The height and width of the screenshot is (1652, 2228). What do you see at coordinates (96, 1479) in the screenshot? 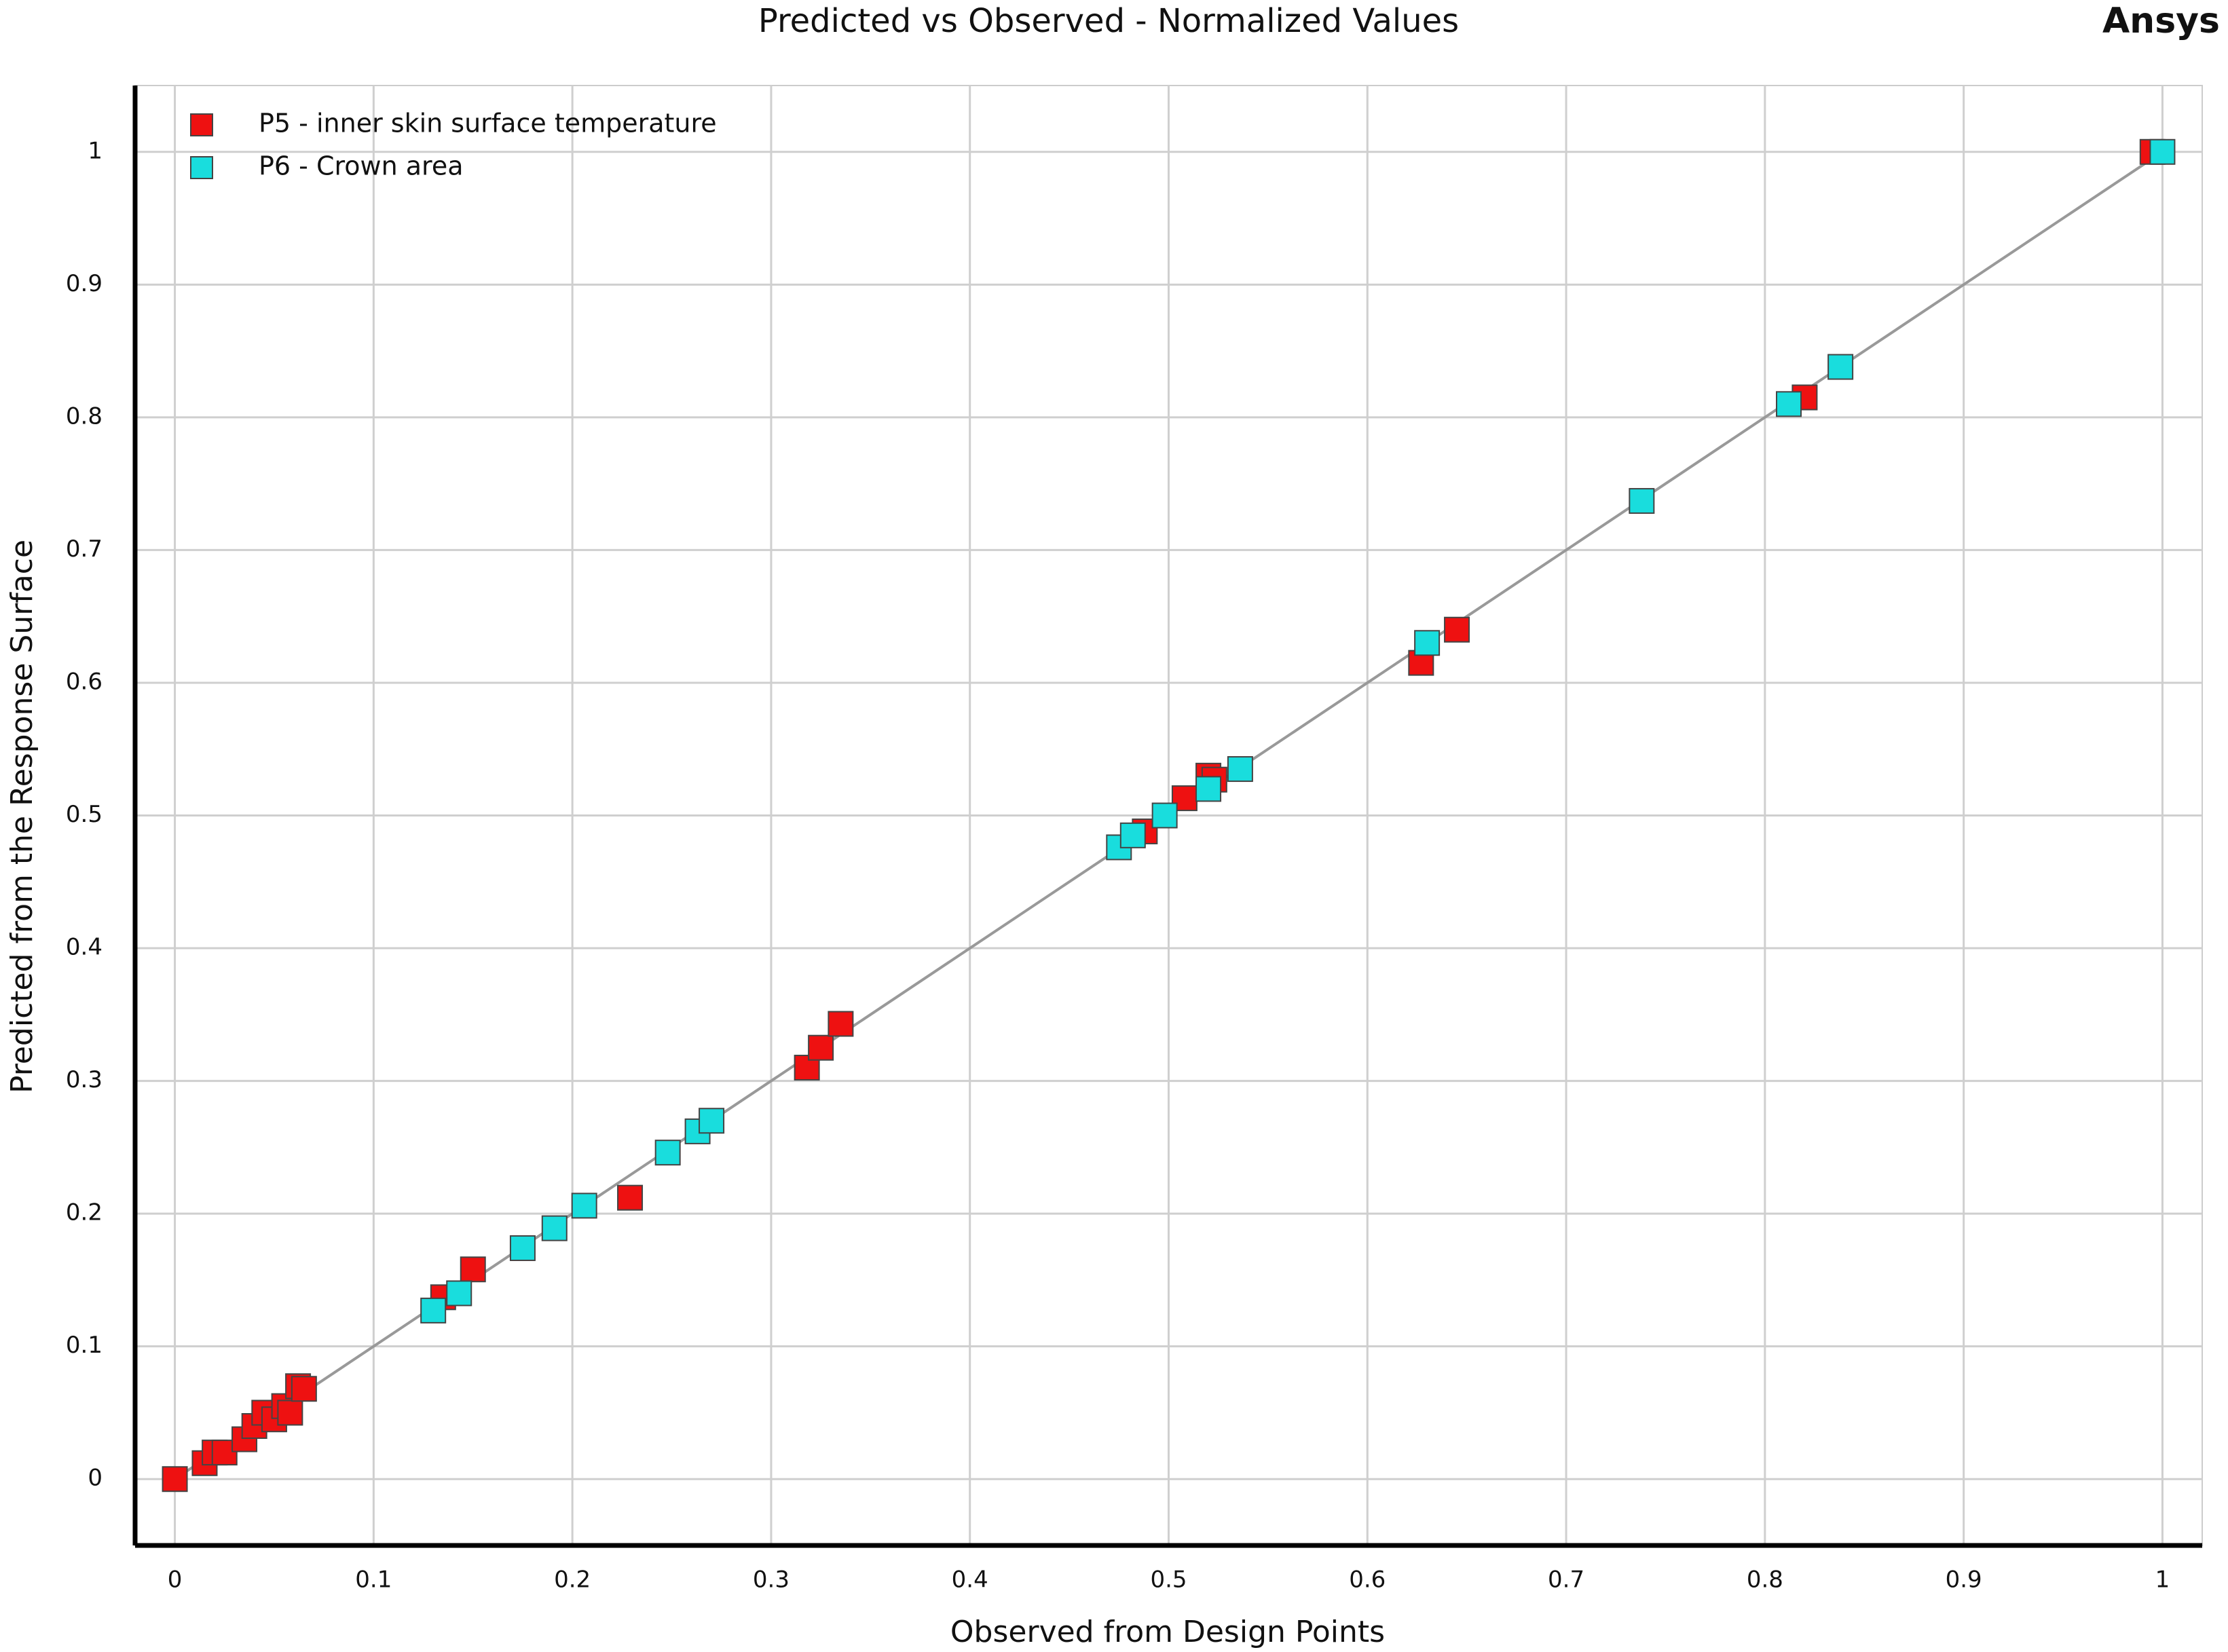
I see `y-tick-label: 0` at bounding box center [96, 1479].